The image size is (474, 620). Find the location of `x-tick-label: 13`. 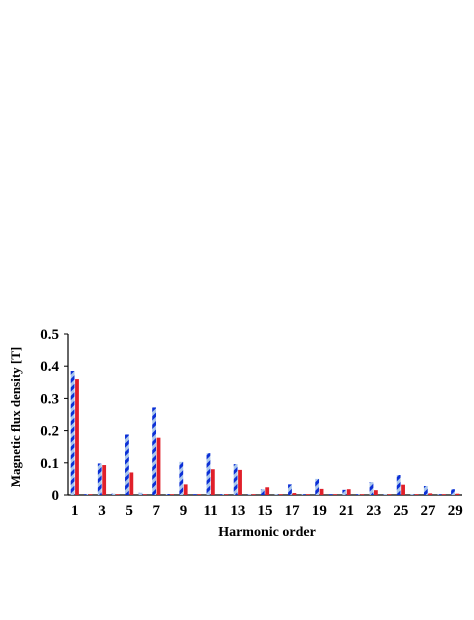

x-tick-label: 13 is located at coordinates (237, 511).